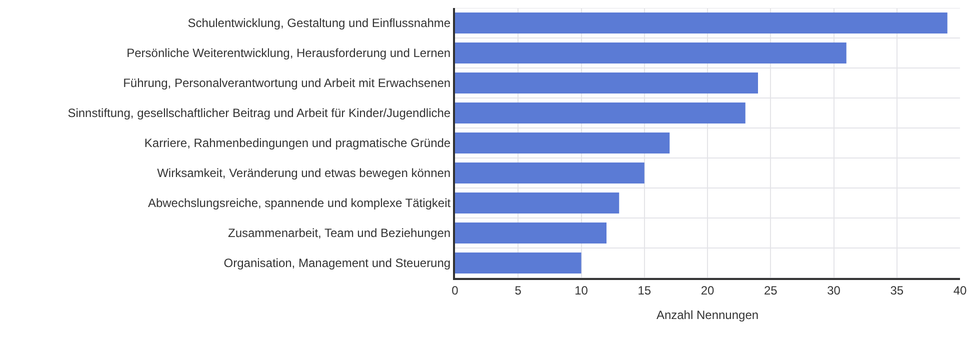 The height and width of the screenshot is (338, 975). I want to click on x-tick-label: 35, so click(897, 290).